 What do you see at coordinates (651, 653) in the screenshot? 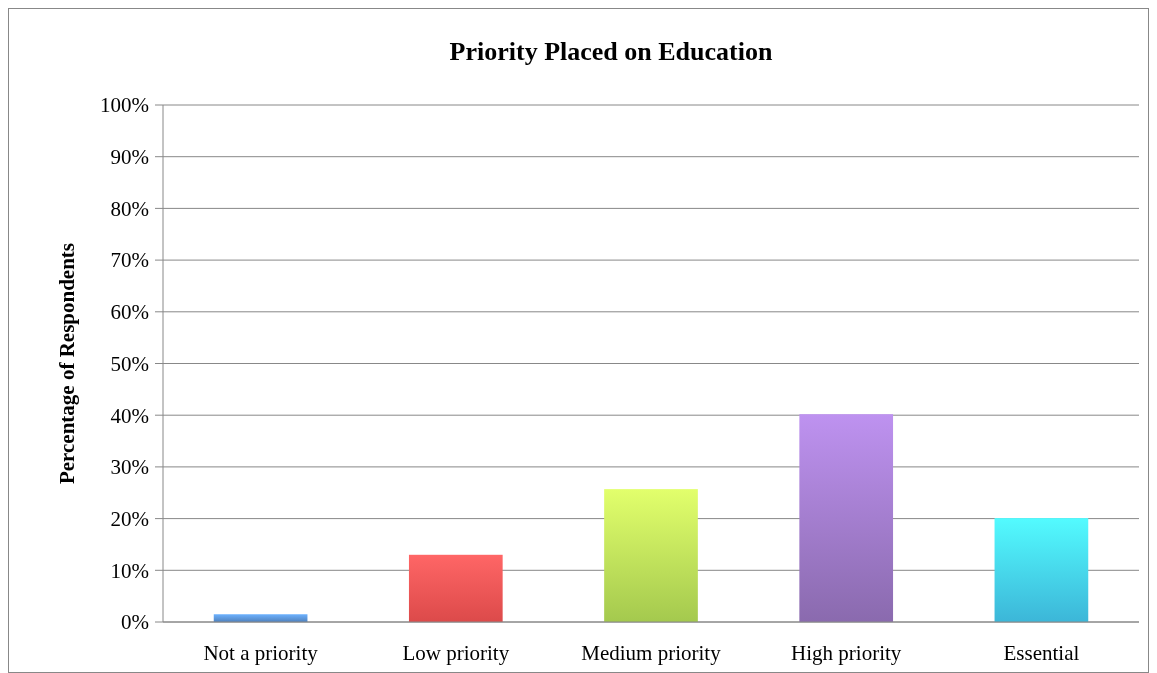
I see `x-tick-label: Medium priority` at bounding box center [651, 653].